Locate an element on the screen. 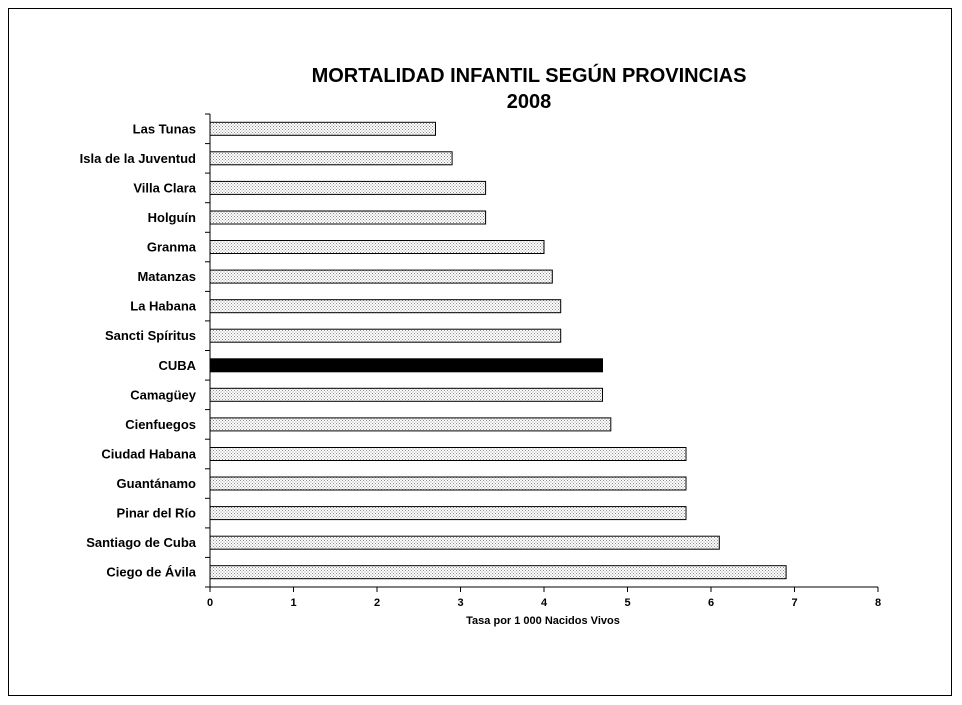 This screenshot has width=962, height=705. category-label: Granma is located at coordinates (172, 247).